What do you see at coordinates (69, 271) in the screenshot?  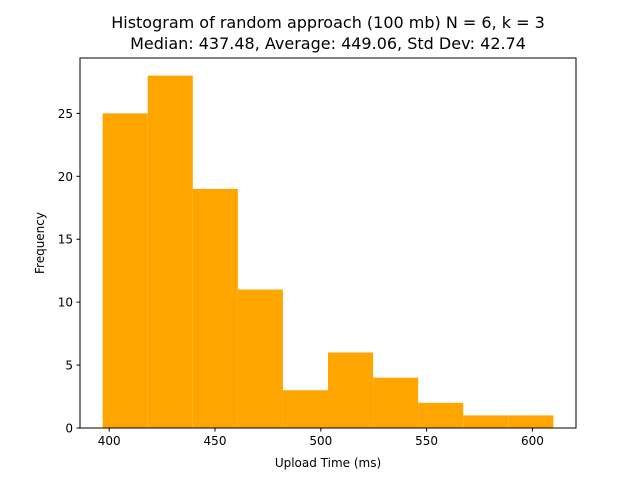 I see `y-axis-ticks: 0 5 10 15 20 25` at bounding box center [69, 271].